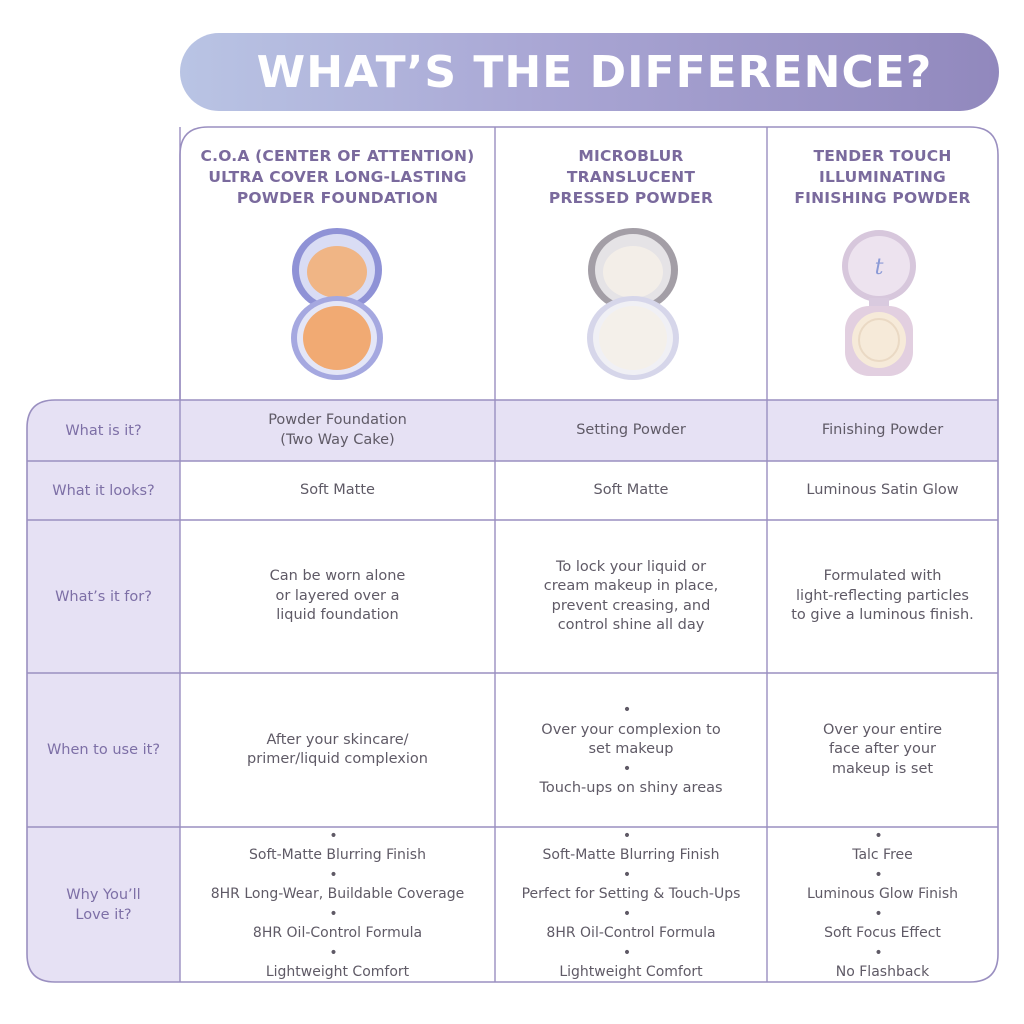  I want to click on page-title: WHAT’S THE DIFFERENCE?, so click(594, 72).